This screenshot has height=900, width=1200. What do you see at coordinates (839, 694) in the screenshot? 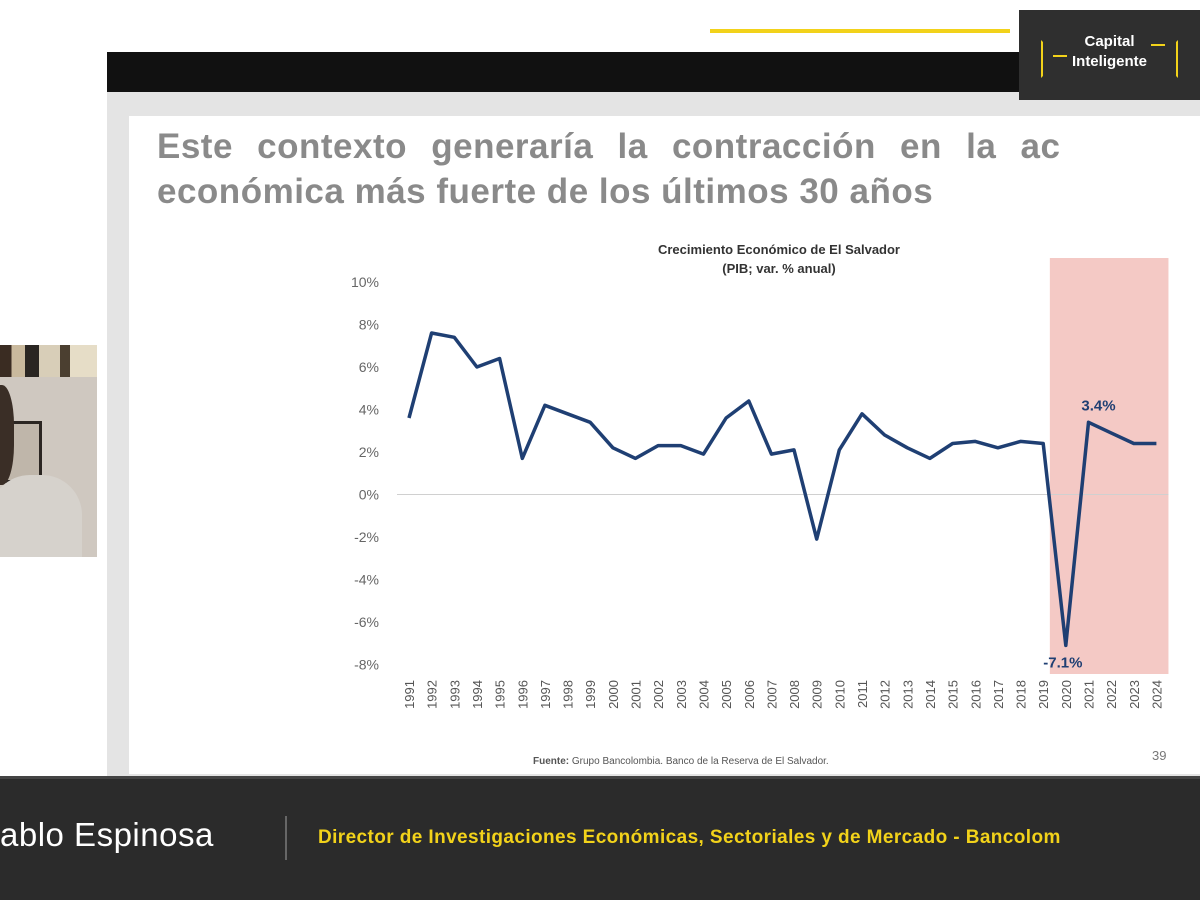
I see `x-tick-label: 2010` at bounding box center [839, 694].